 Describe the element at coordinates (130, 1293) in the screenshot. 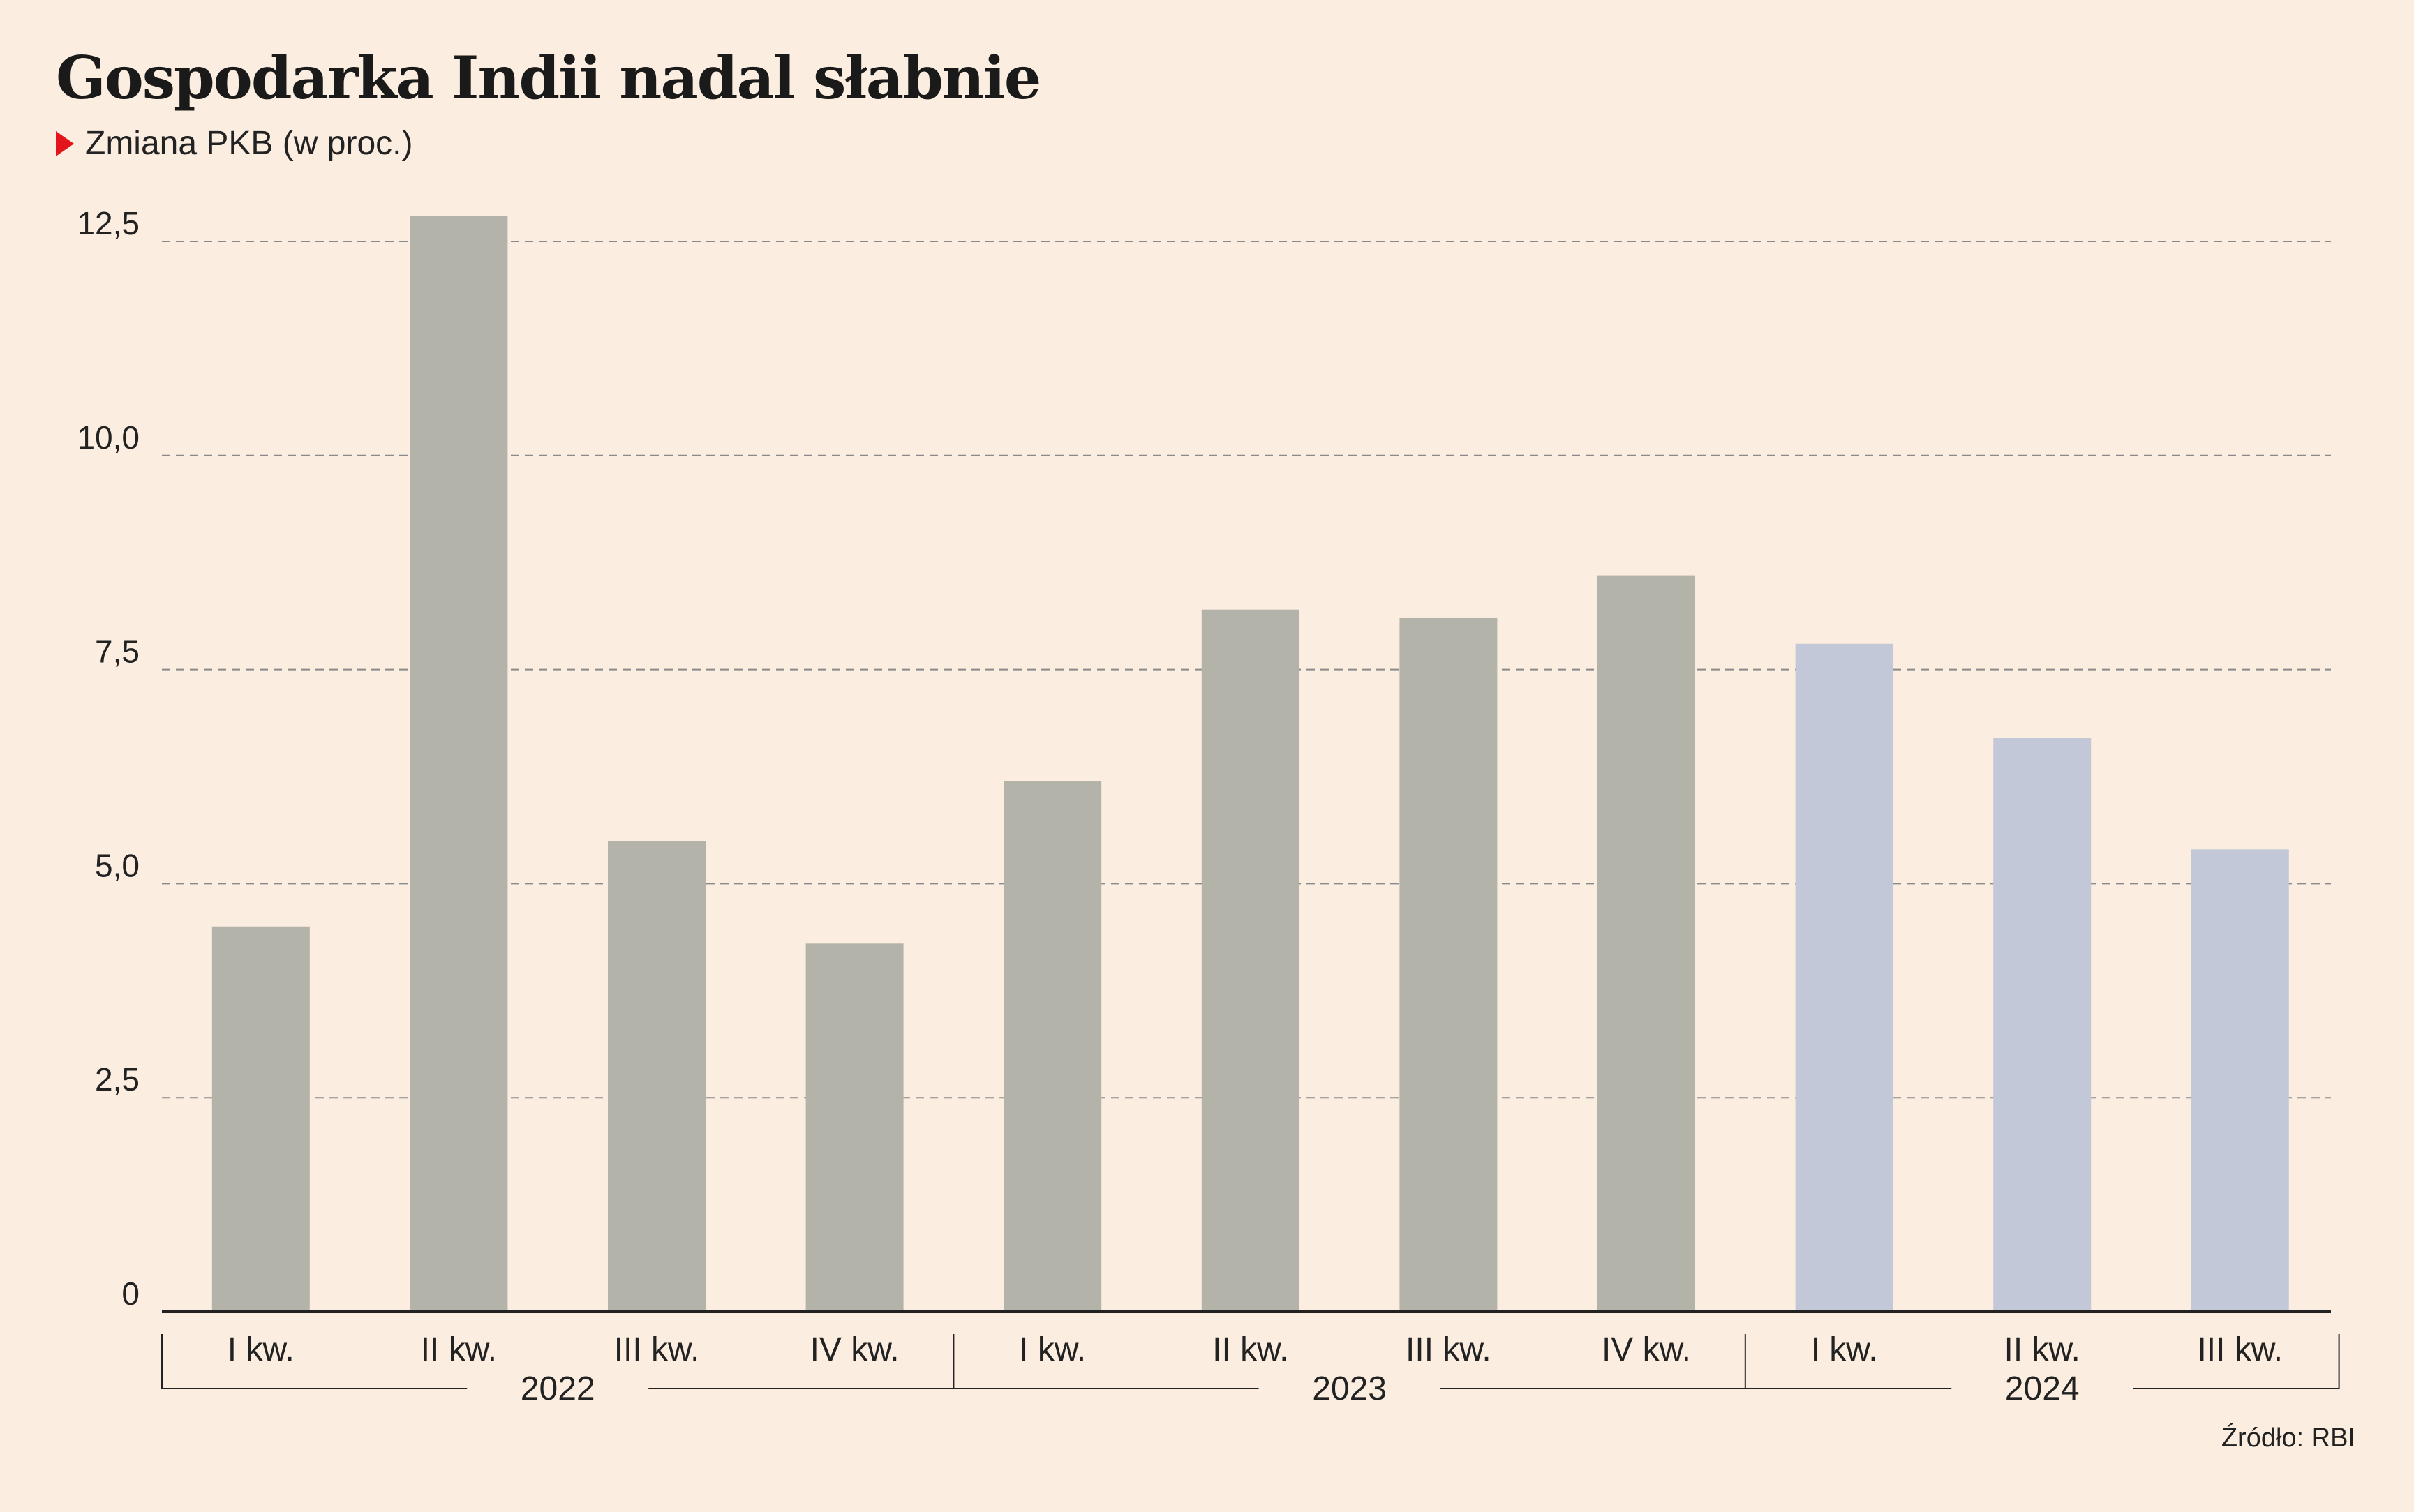

I see `y-tick-label: 0` at that location.